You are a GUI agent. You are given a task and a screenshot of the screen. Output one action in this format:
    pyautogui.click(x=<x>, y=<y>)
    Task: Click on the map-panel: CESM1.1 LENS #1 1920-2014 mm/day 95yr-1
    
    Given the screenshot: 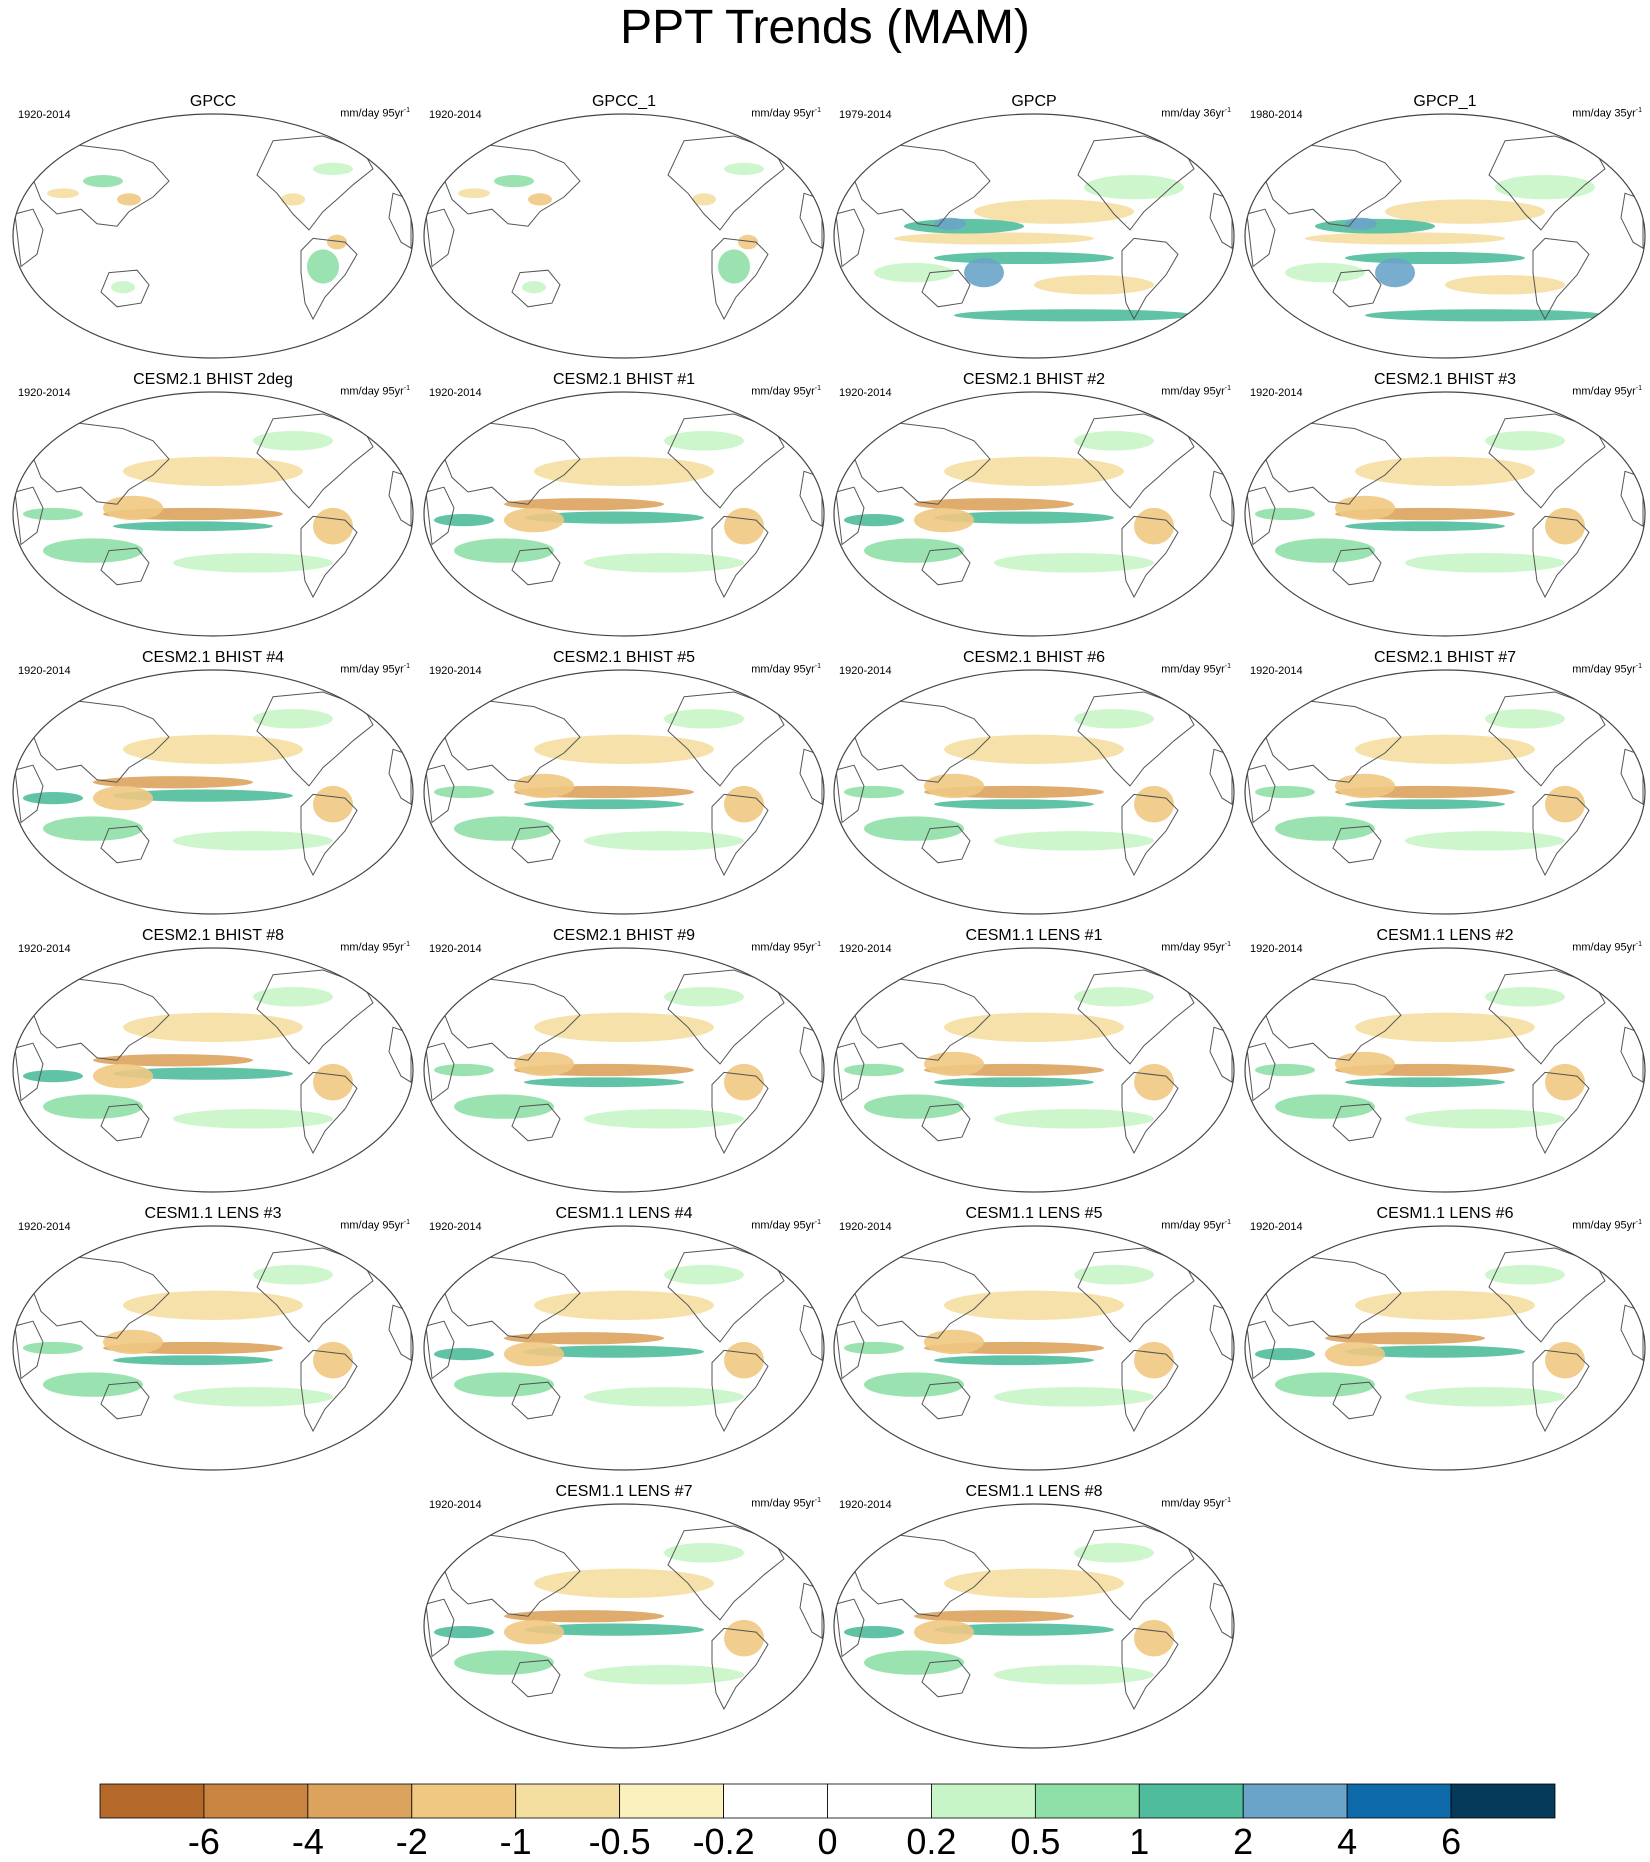 What is the action you would take?
    pyautogui.click(x=1034, y=1065)
    